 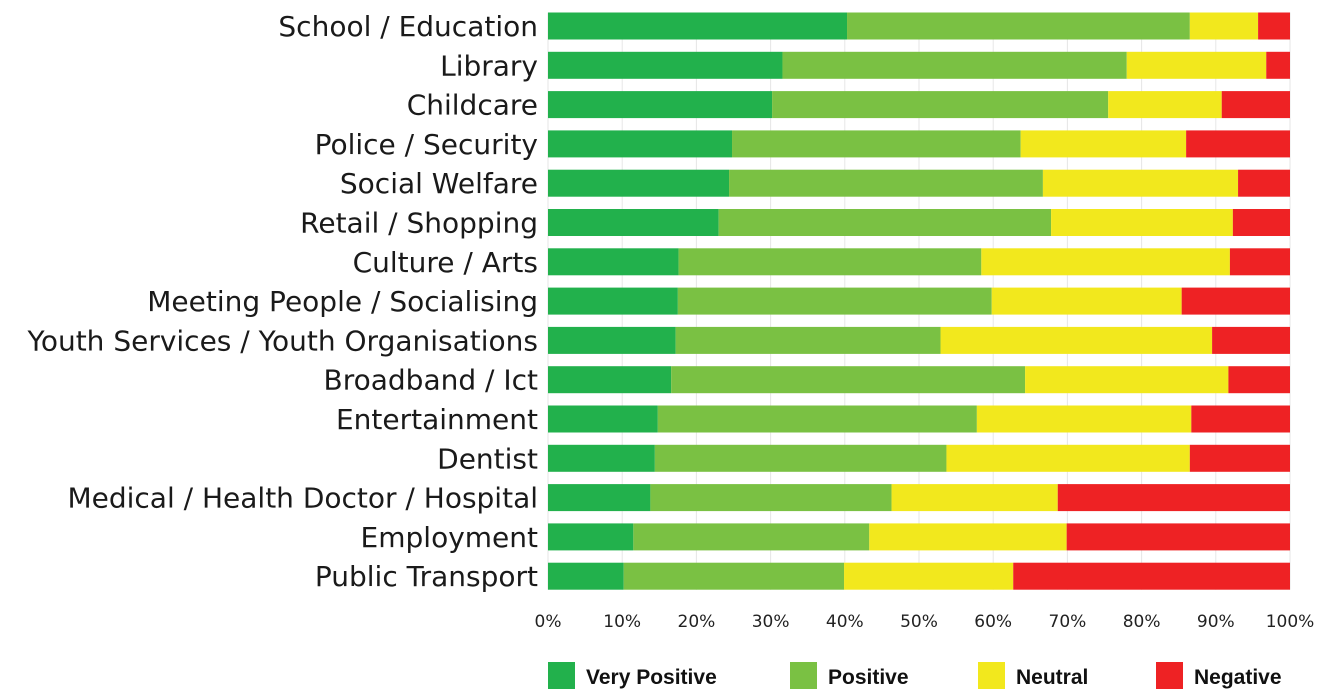 What do you see at coordinates (868, 677) in the screenshot?
I see `legend-label: Positive` at bounding box center [868, 677].